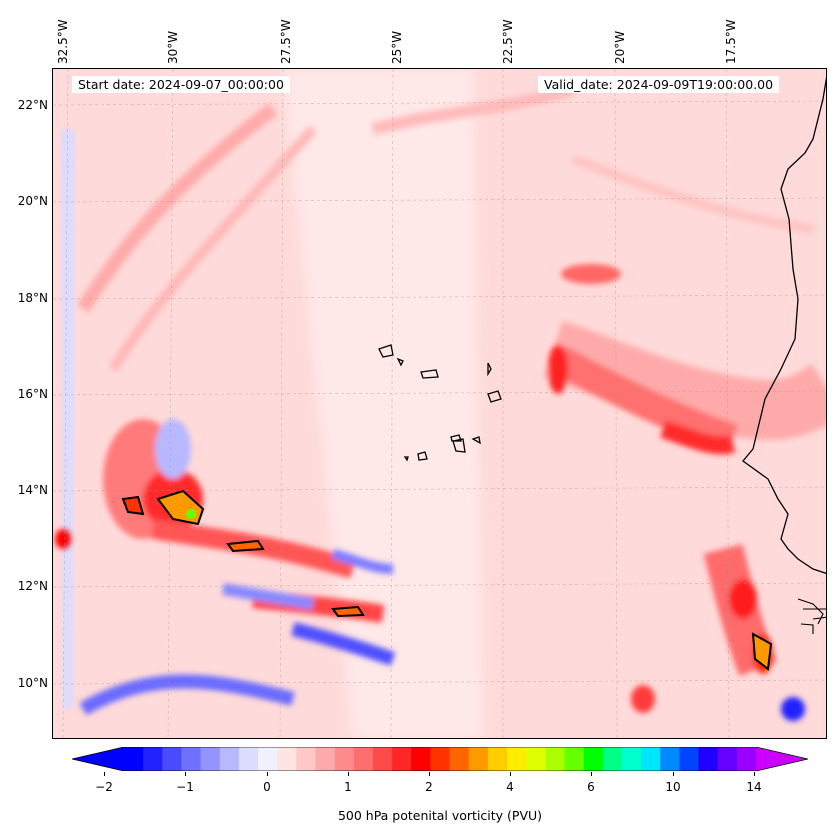  What do you see at coordinates (181, 84) in the screenshot?
I see `start-date-label: Start date: 2024-09-07_00:00:00` at bounding box center [181, 84].